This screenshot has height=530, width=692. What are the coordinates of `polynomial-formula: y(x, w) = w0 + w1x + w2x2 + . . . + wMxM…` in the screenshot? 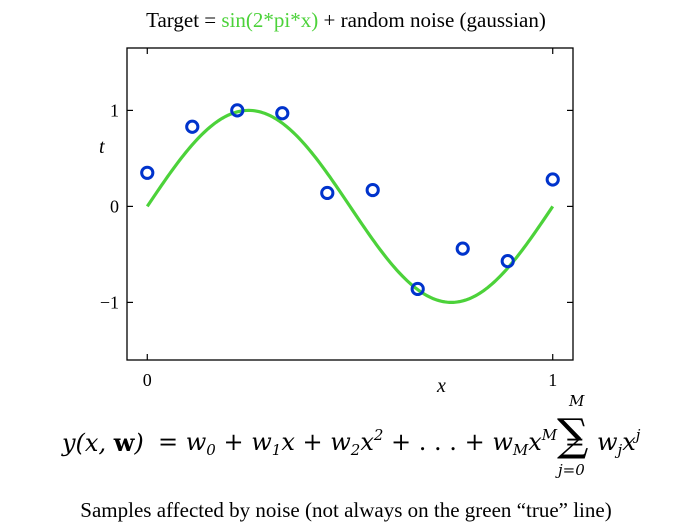 It's located at (362, 435).